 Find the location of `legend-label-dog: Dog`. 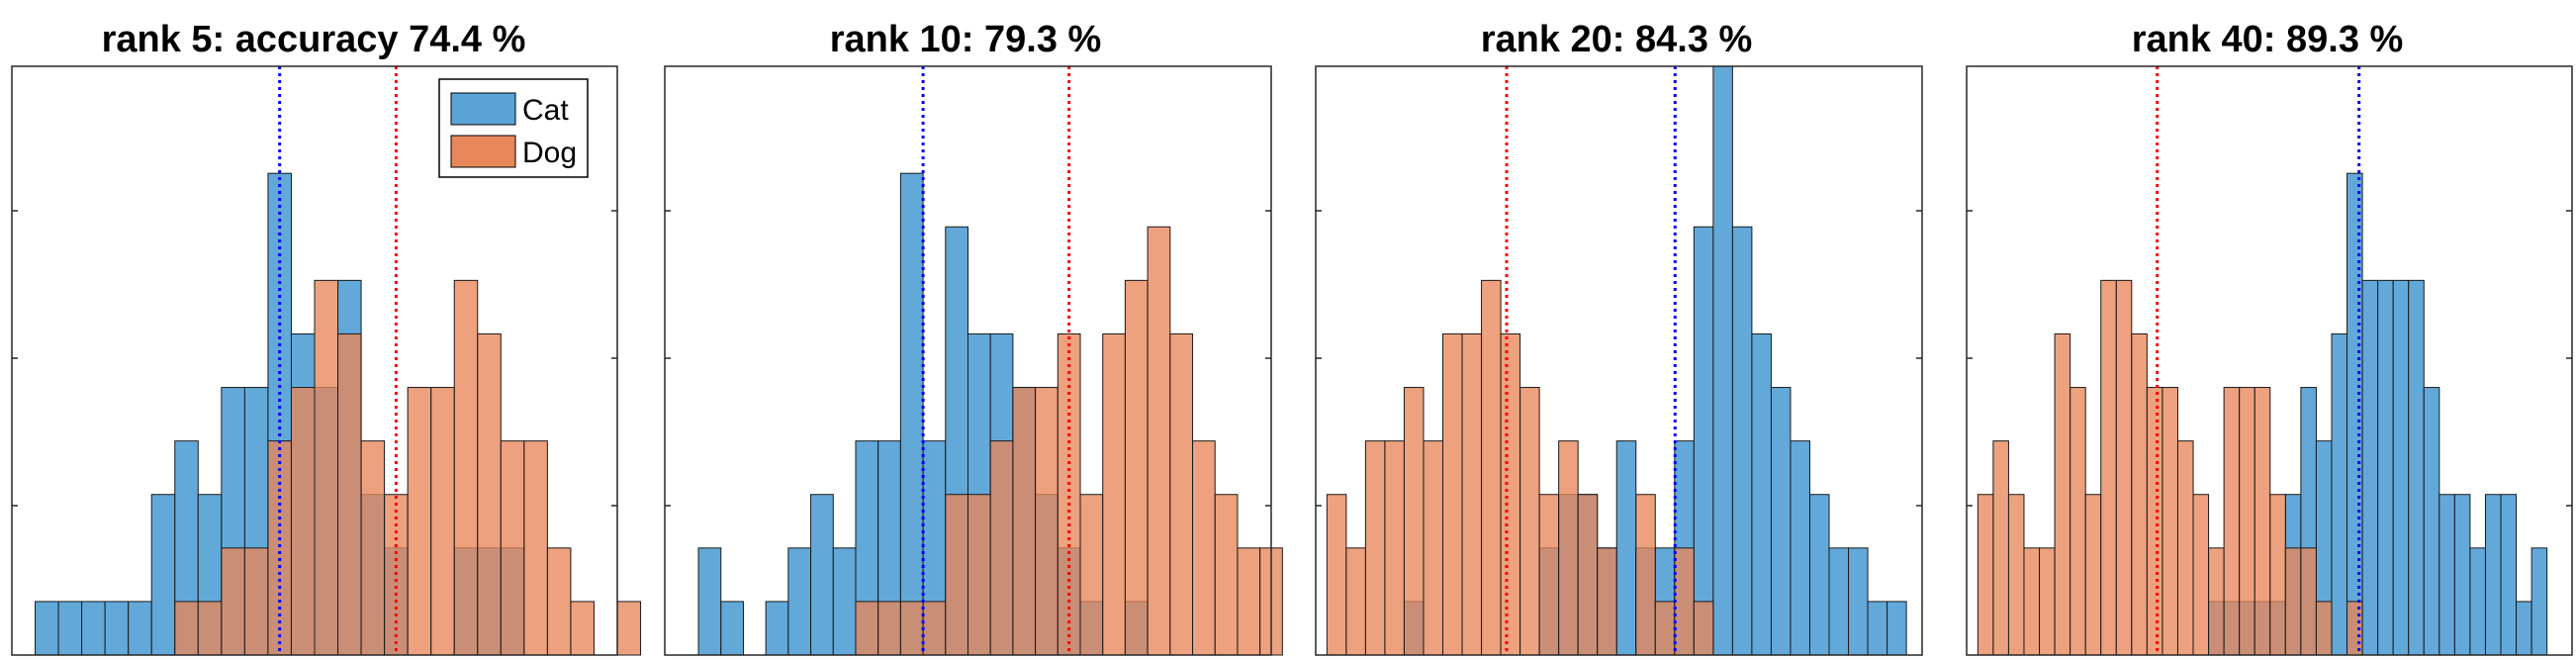

legend-label-dog: Dog is located at coordinates (549, 153).